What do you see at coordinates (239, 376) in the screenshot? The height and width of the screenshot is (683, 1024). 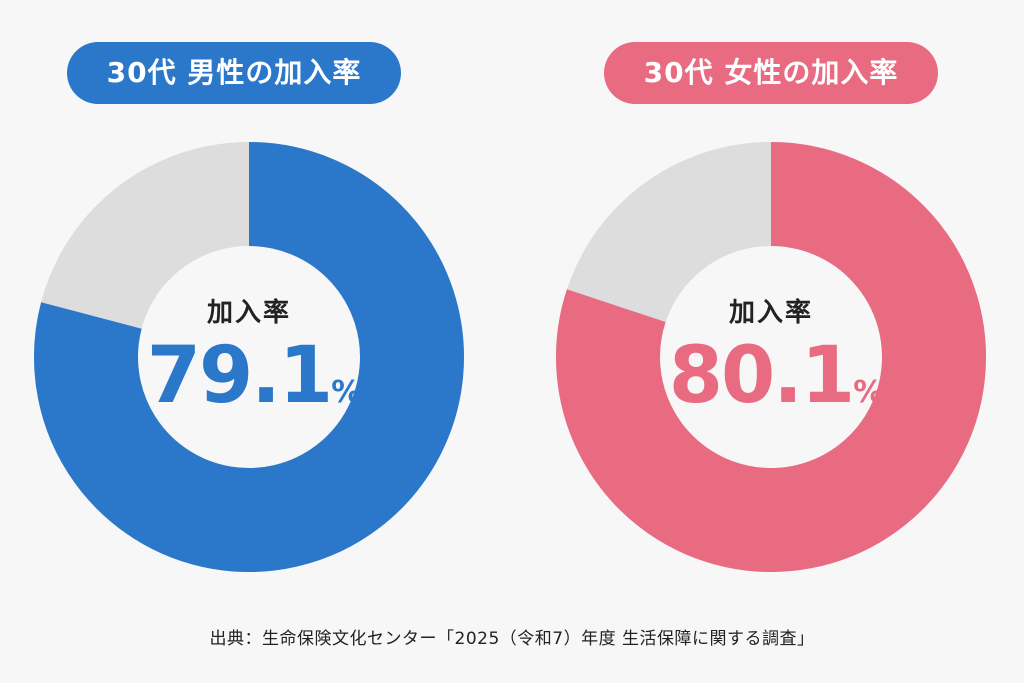 I see `value-number-male: 79.1` at bounding box center [239, 376].